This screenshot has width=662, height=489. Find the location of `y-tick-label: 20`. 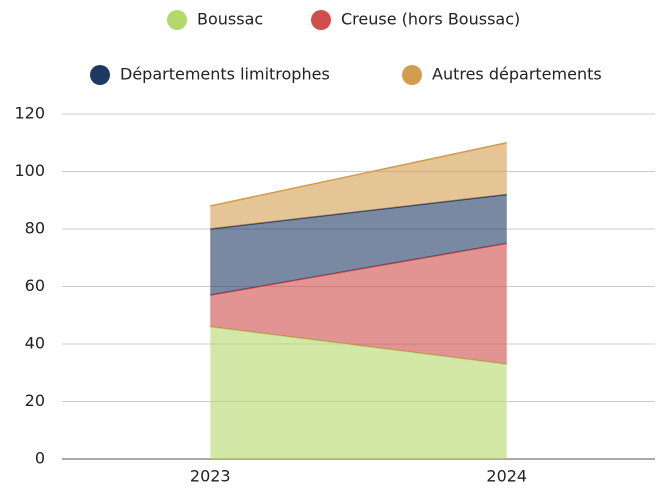

y-tick-label: 20 is located at coordinates (35, 400).